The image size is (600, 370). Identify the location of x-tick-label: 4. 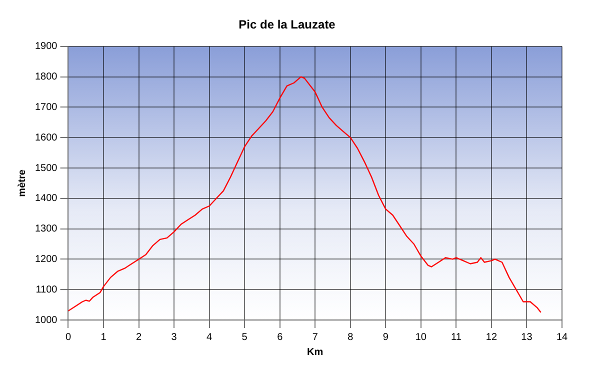
(209, 337).